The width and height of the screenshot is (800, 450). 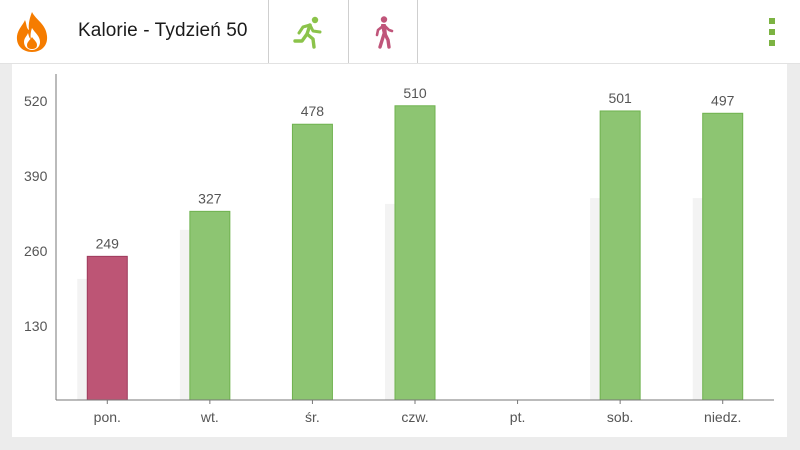 What do you see at coordinates (163, 30) in the screenshot?
I see `page-title: Kalorie - Tydzień 50` at bounding box center [163, 30].